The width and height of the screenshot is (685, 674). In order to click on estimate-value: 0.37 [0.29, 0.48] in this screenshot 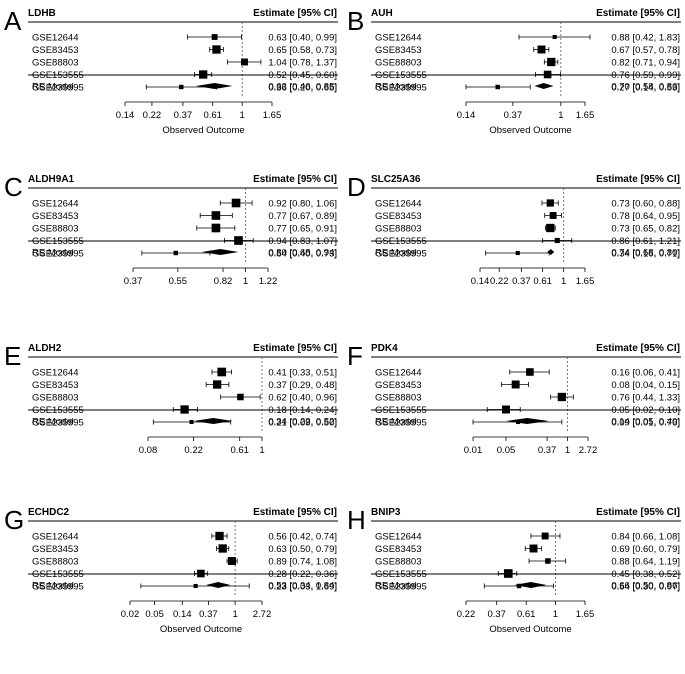, I will do `click(302, 385)`.